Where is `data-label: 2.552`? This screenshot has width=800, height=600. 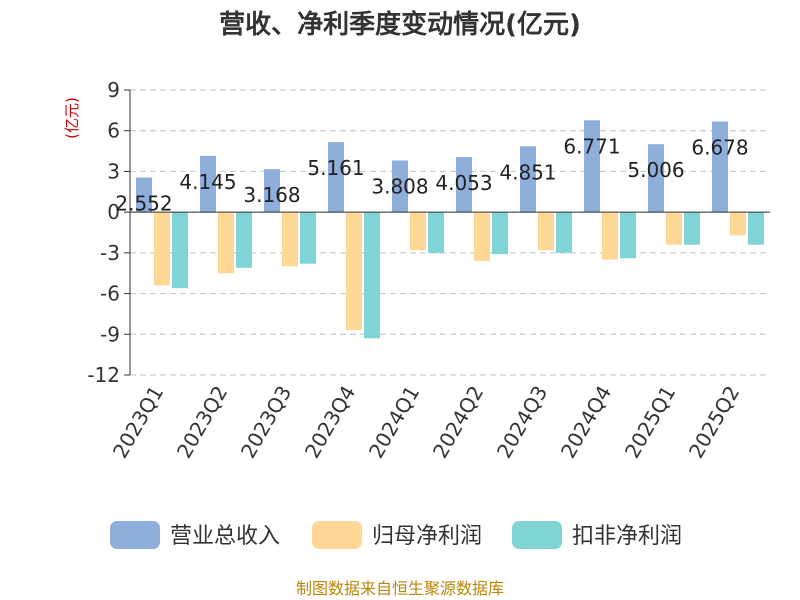 data-label: 2.552 is located at coordinates (143, 204).